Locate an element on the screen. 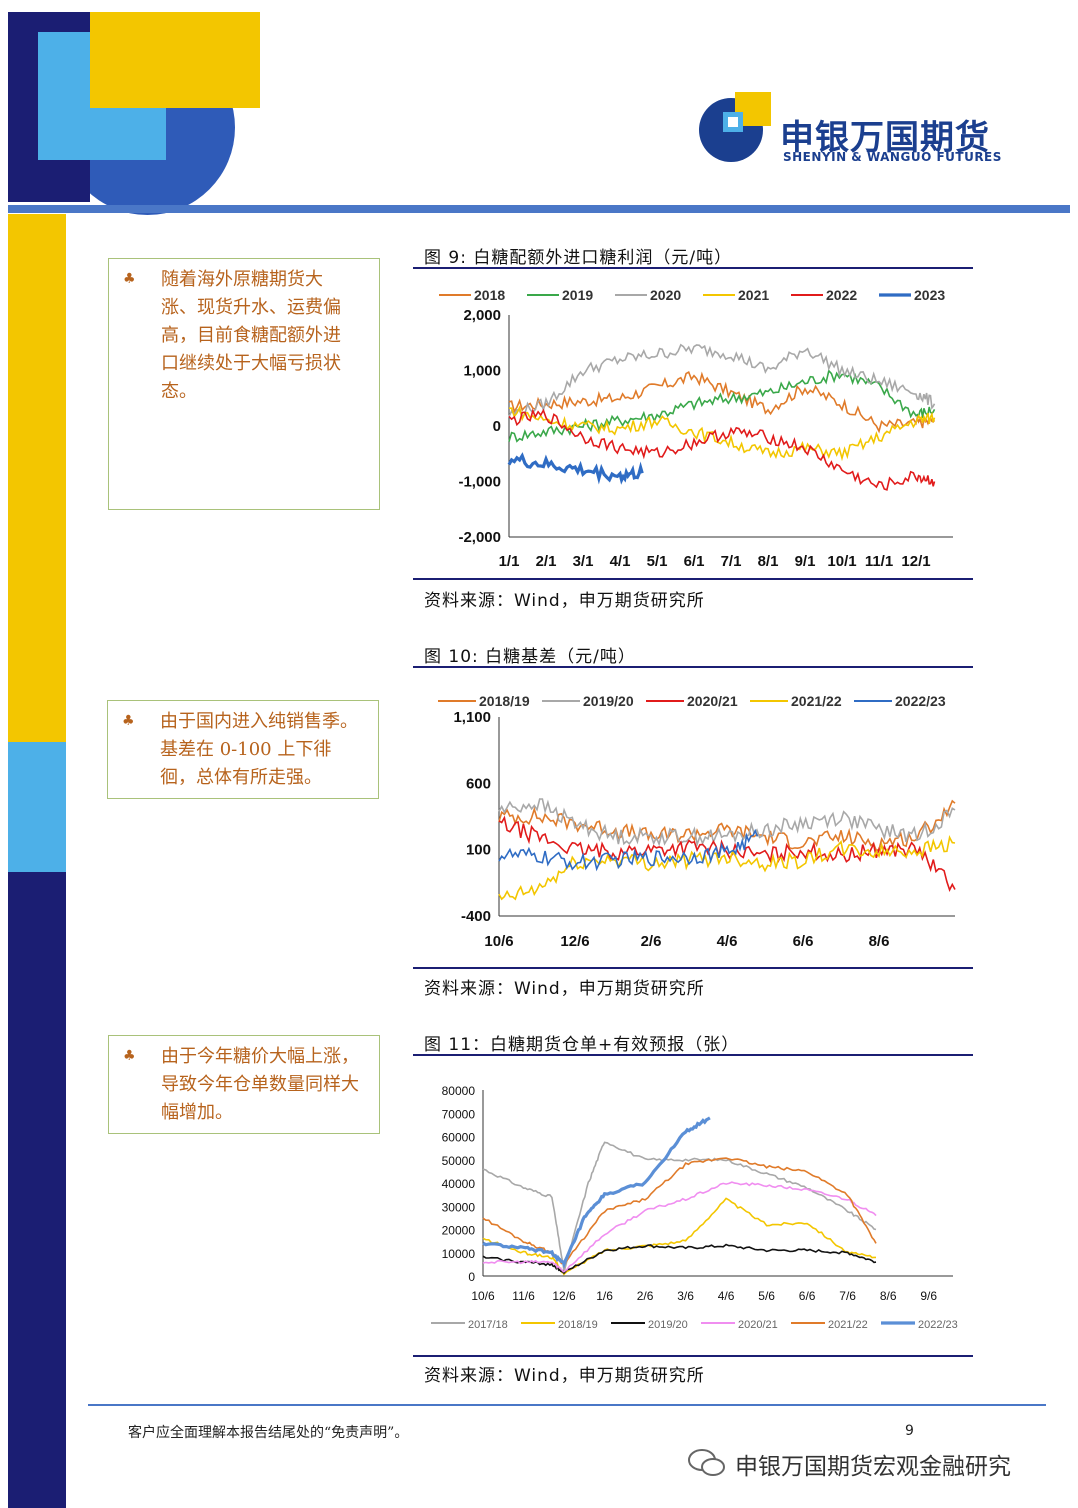 Image resolution: width=1078 pixels, height=1508 pixels. y-tick-label: 600 is located at coordinates (478, 783).